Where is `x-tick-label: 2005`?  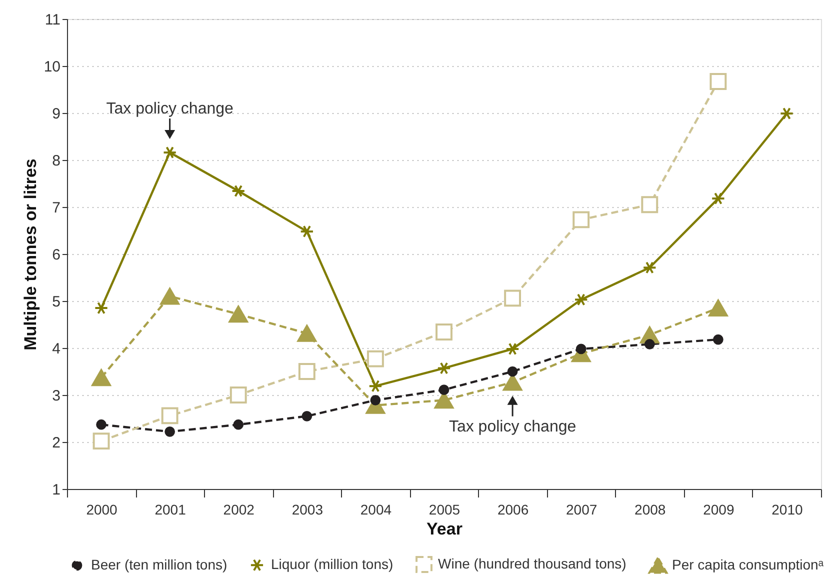 x-tick-label: 2005 is located at coordinates (444, 510).